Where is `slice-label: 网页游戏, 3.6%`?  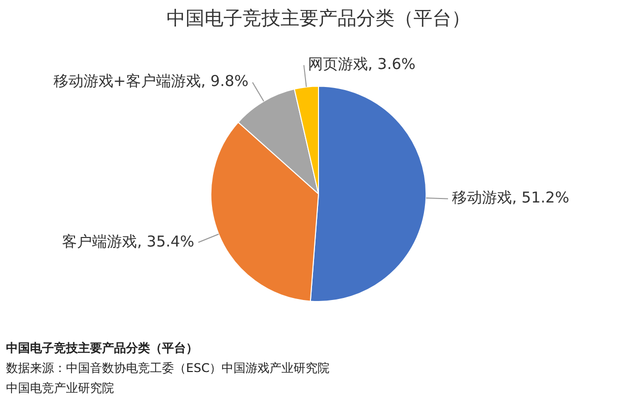 slice-label: 网页游戏, 3.6% is located at coordinates (362, 64).